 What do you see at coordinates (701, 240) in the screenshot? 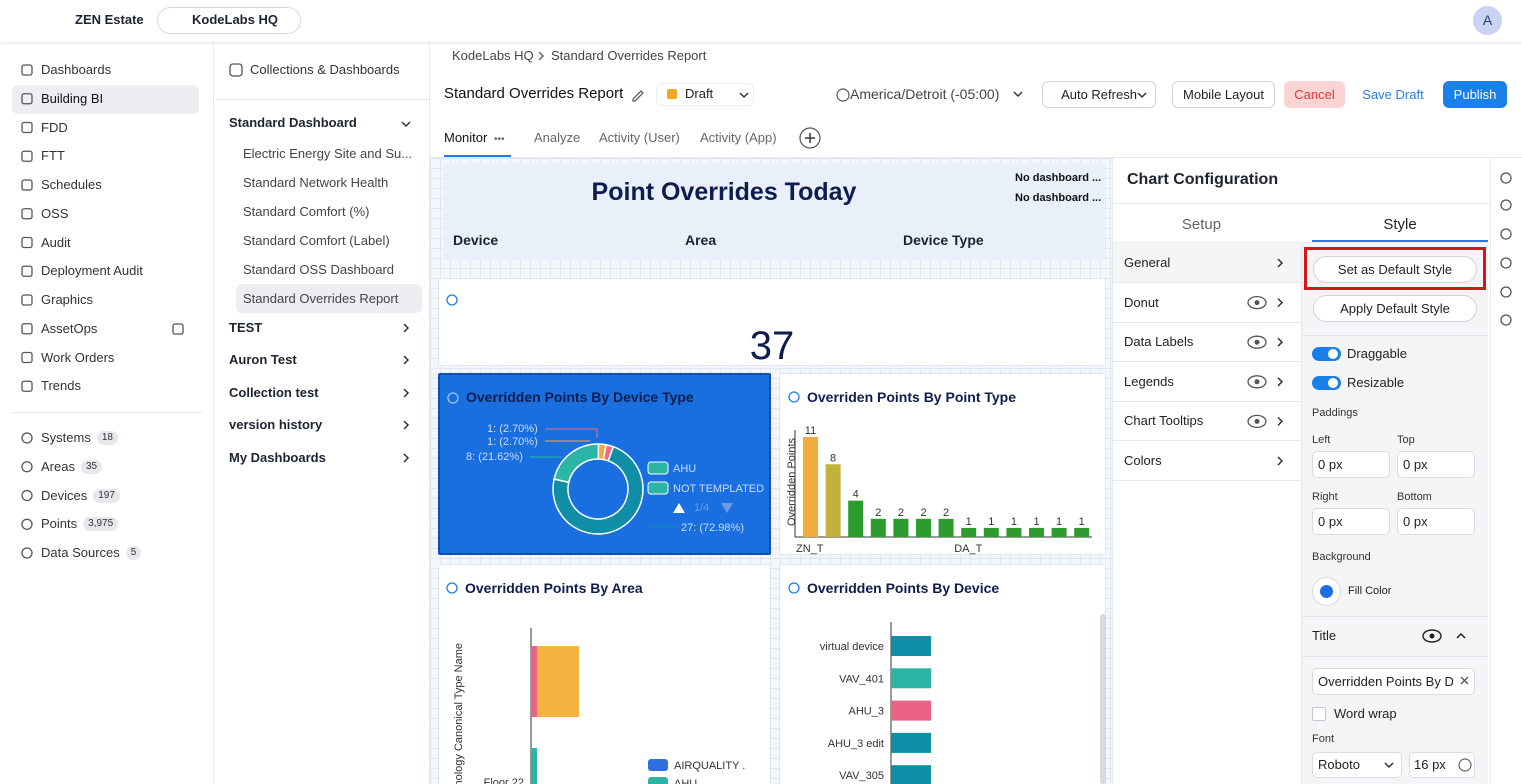
I see `filter-label: Area` at bounding box center [701, 240].